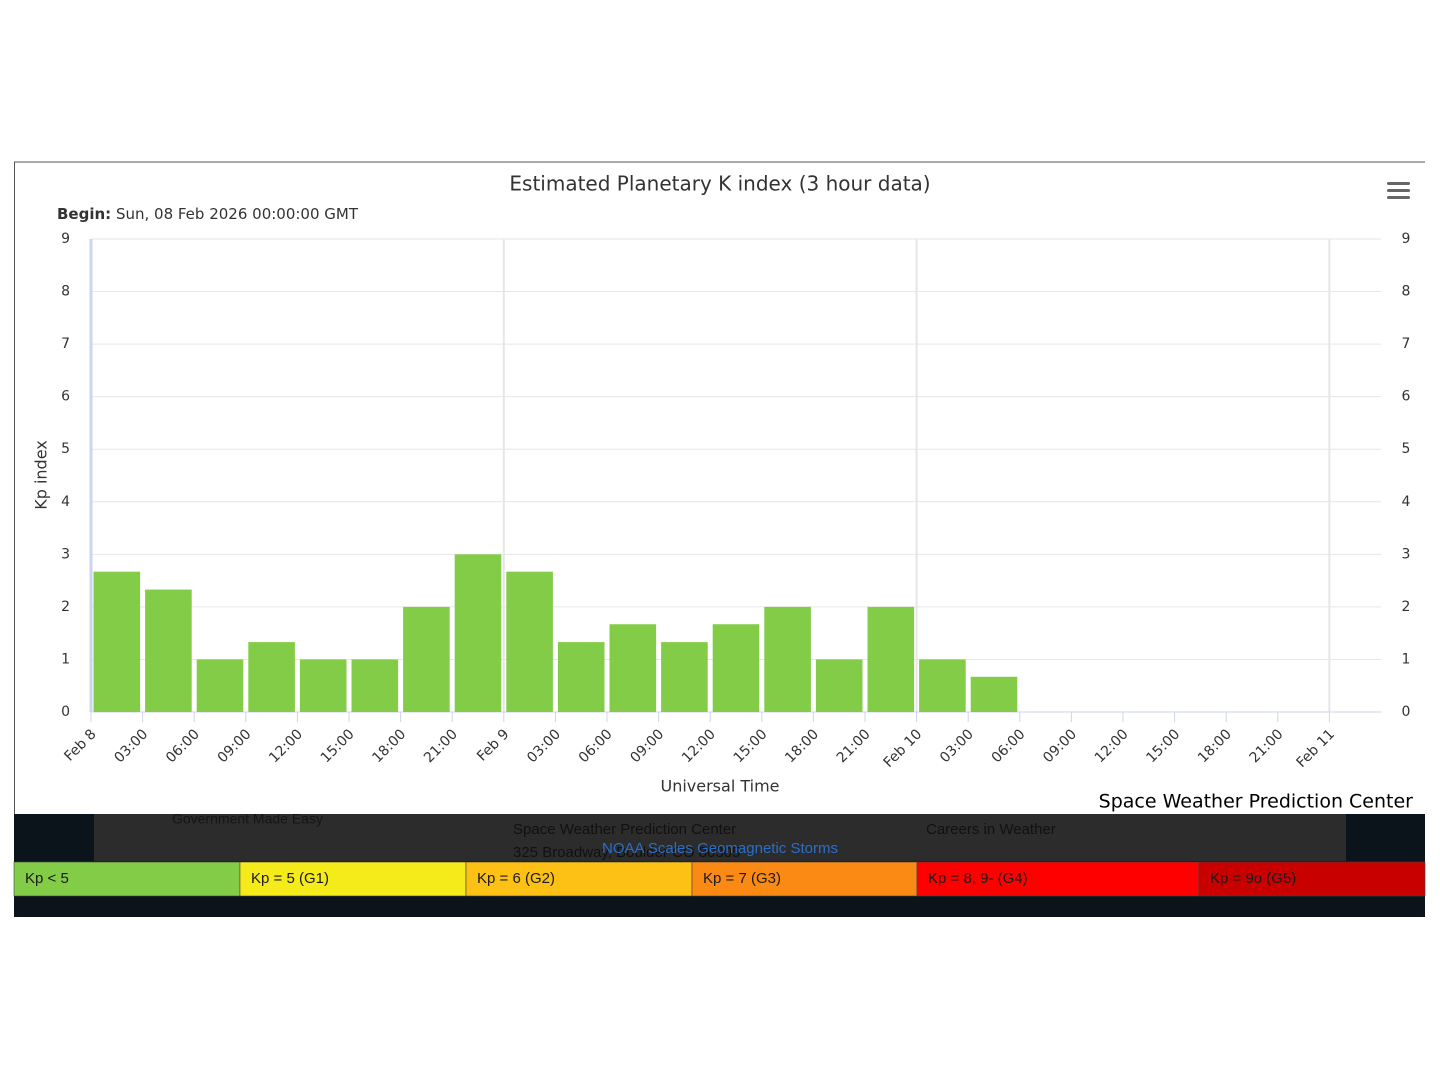 The height and width of the screenshot is (1080, 1440). Describe the element at coordinates (1256, 802) in the screenshot. I see `credit: Space Weather Prediction Center` at that location.